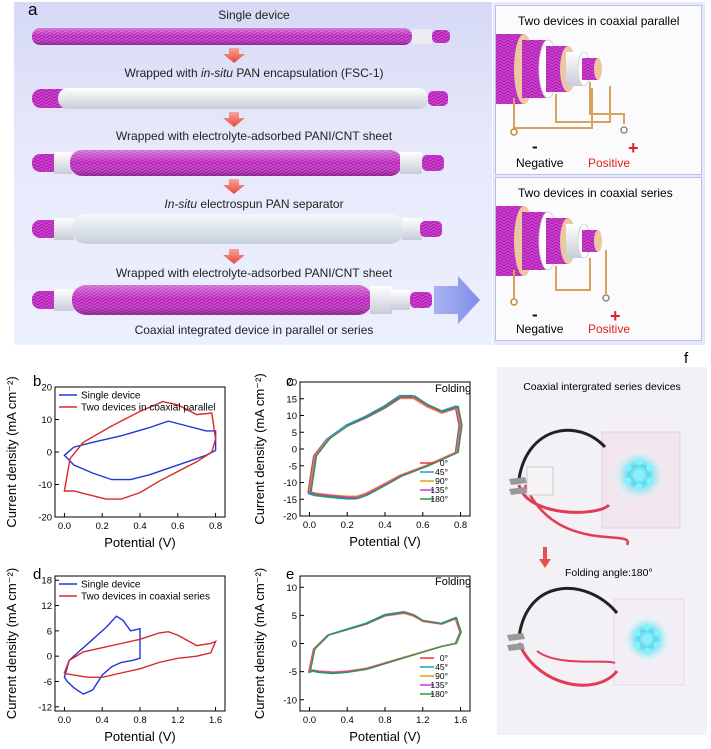 The height and width of the screenshot is (749, 711). I want to click on y-tick-label: 18, so click(46, 581).